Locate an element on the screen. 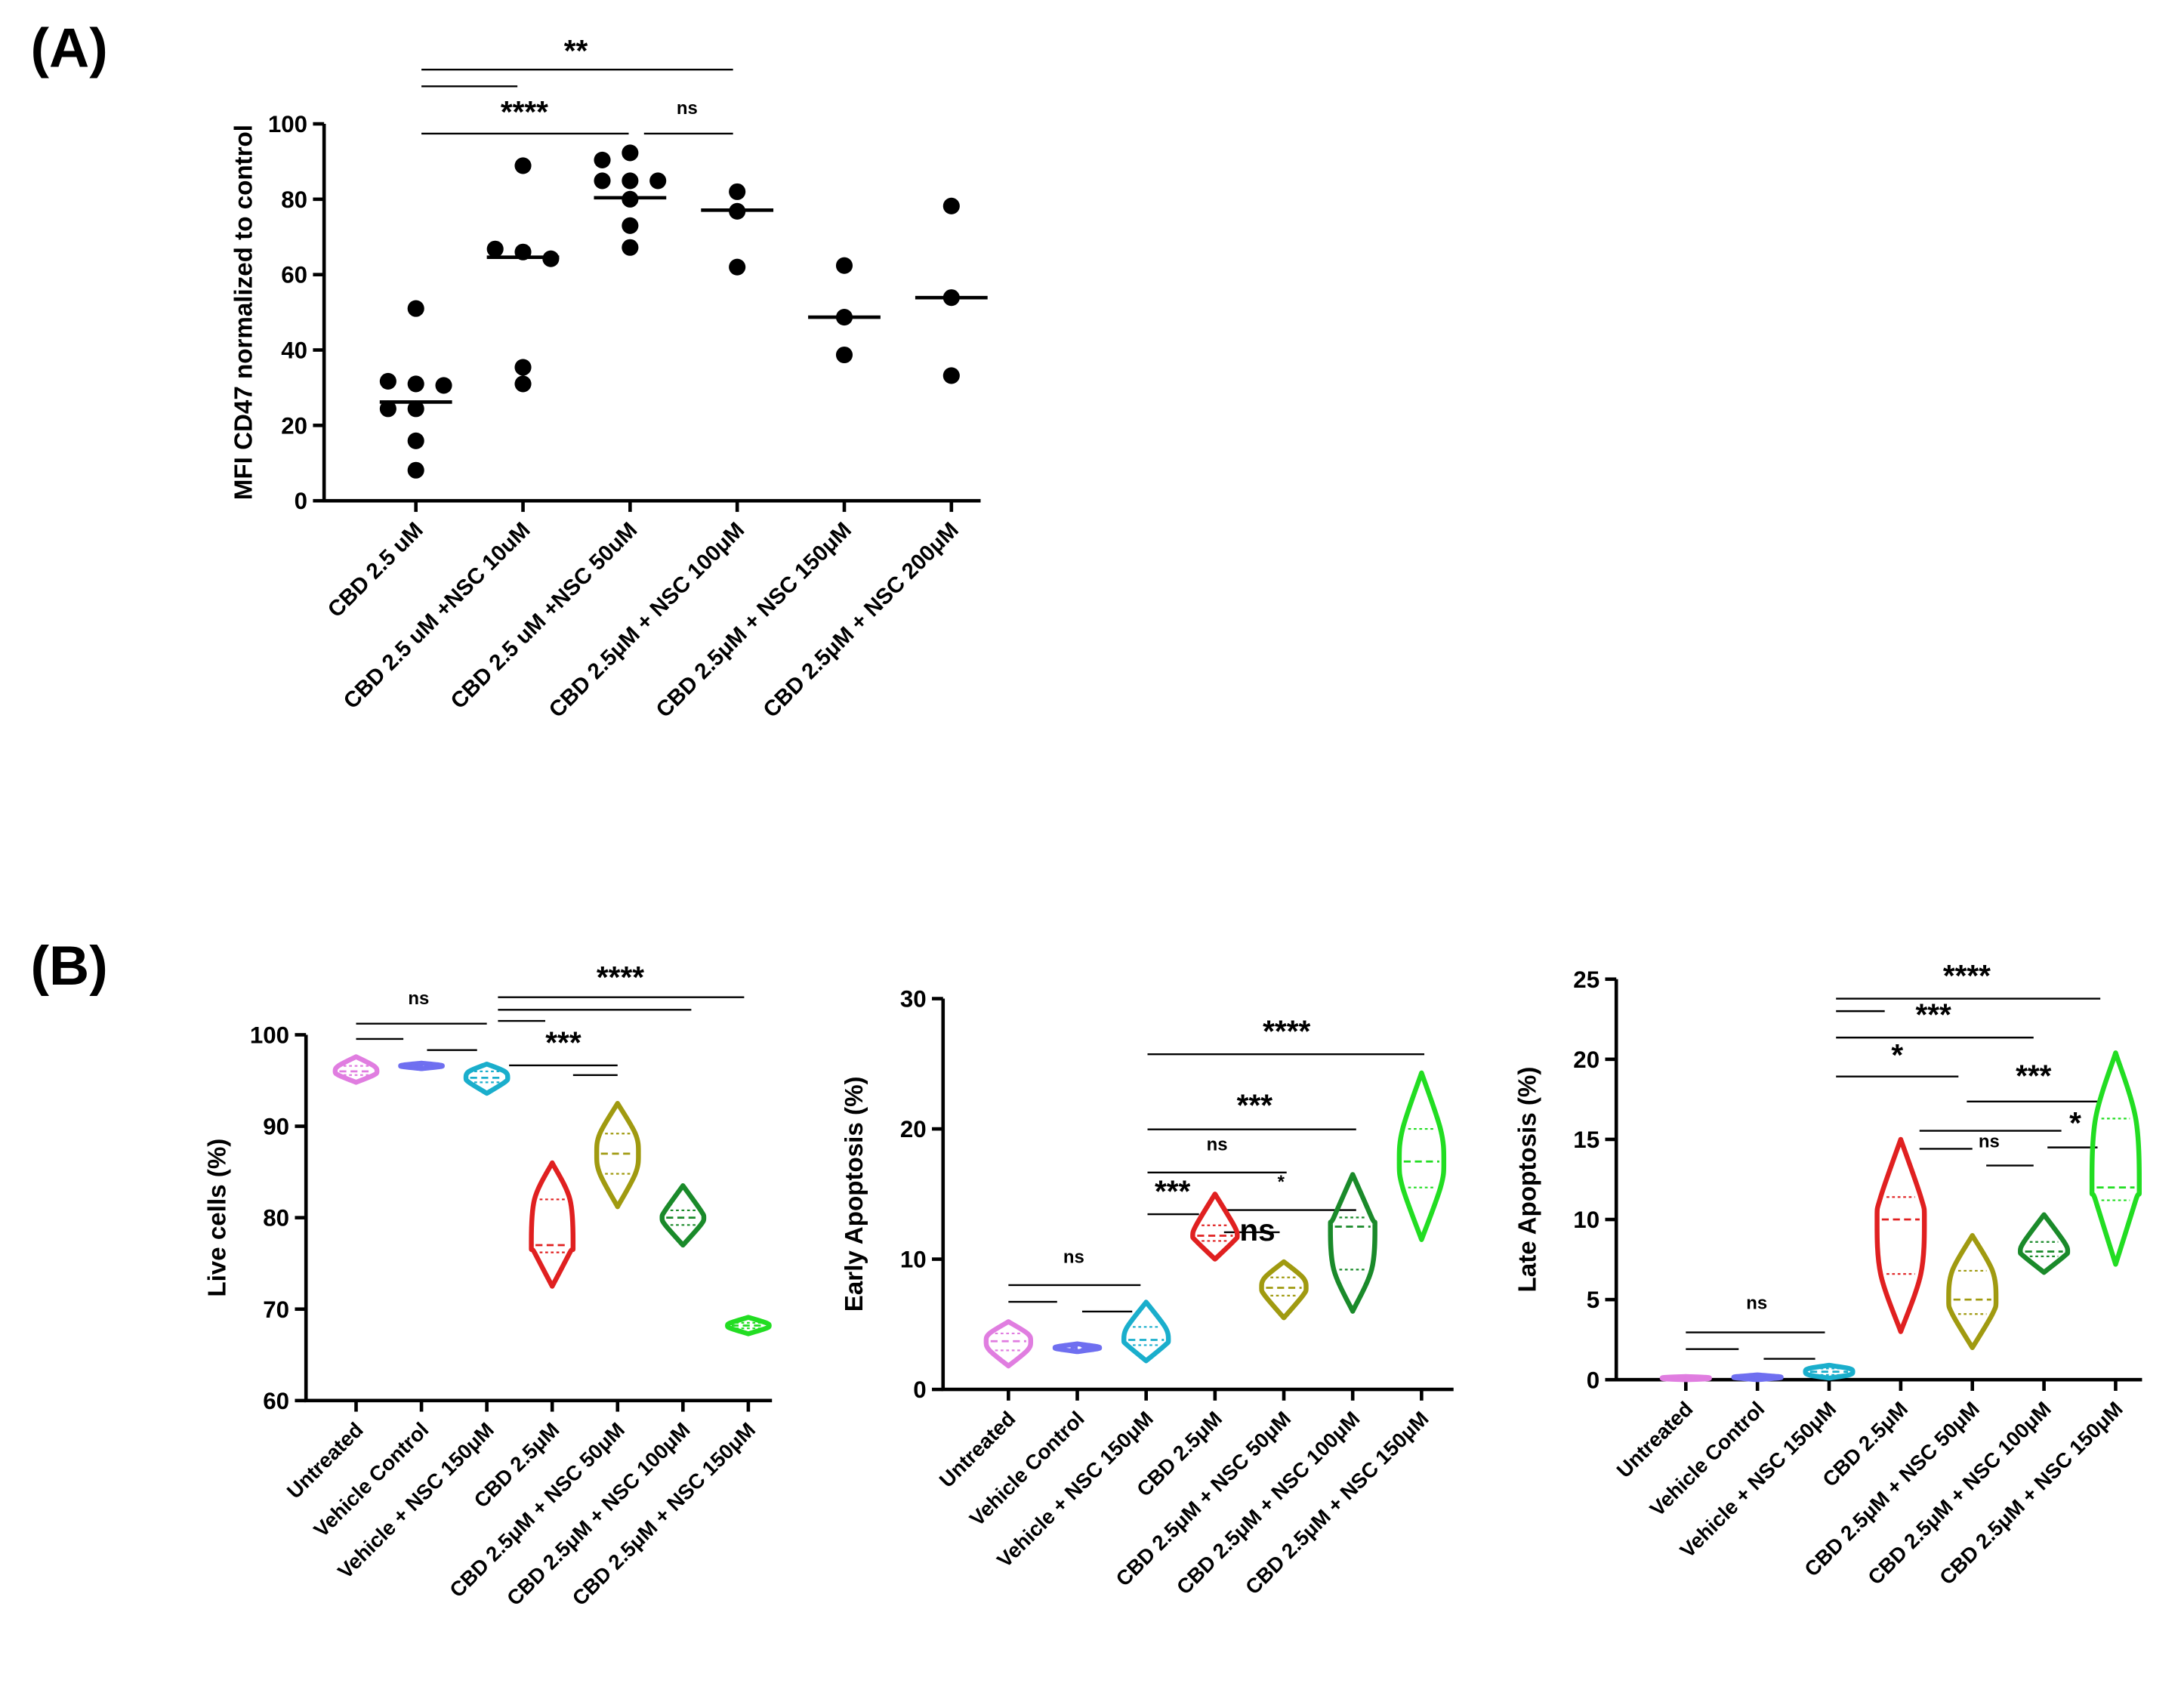 Image resolution: width=2181 pixels, height=1708 pixels. y-tick-label: 25 is located at coordinates (1586, 980).